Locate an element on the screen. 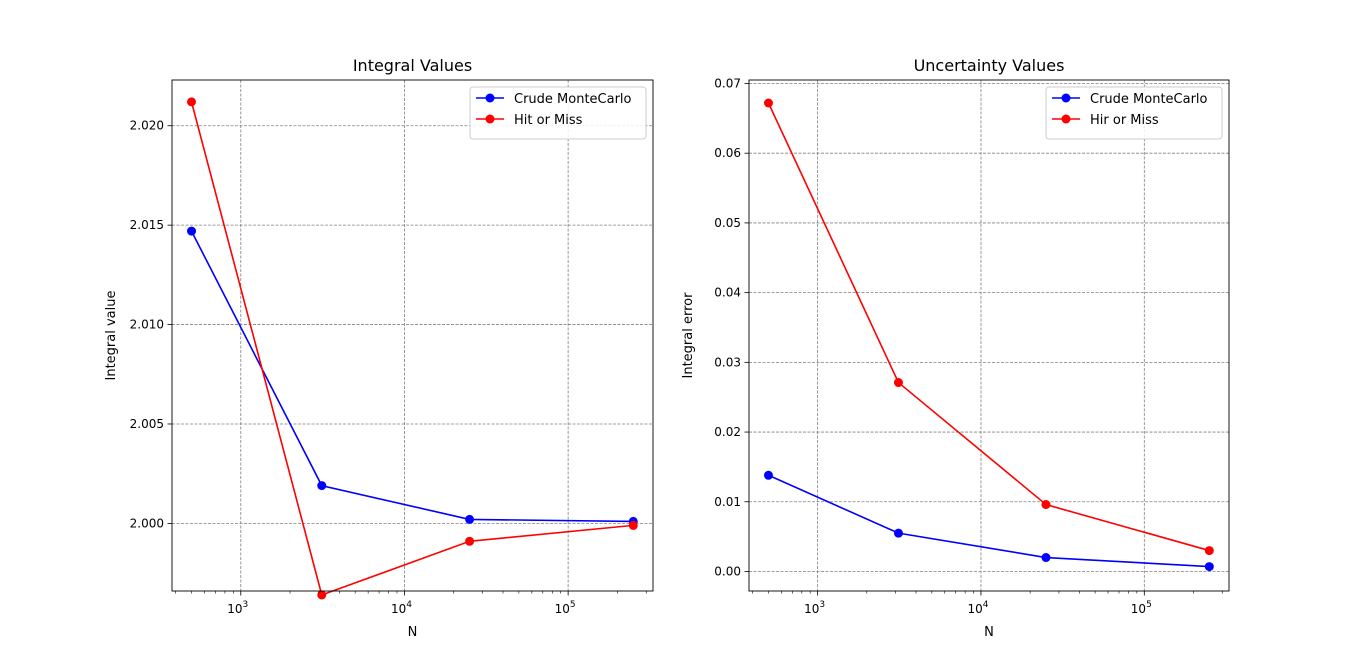 The image size is (1366, 663). legend-label: Hit or Miss is located at coordinates (548, 120).